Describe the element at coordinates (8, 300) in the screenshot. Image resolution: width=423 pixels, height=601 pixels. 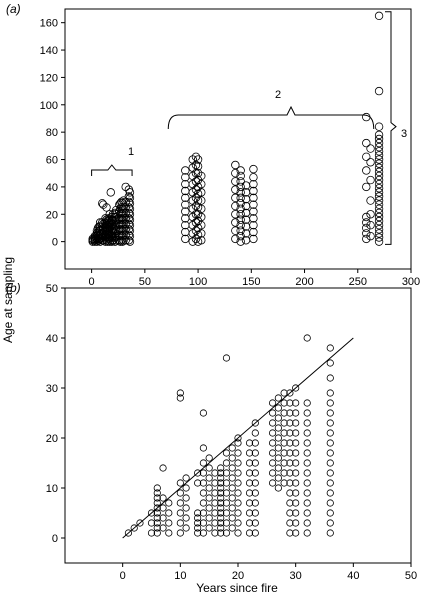
I see `y-axis-title: Age at sampling` at that location.